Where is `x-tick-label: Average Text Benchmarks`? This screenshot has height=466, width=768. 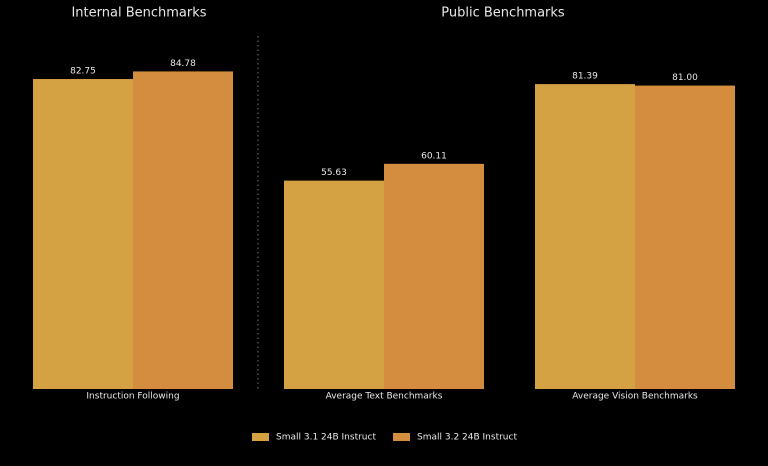 x-tick-label: Average Text Benchmarks is located at coordinates (384, 397).